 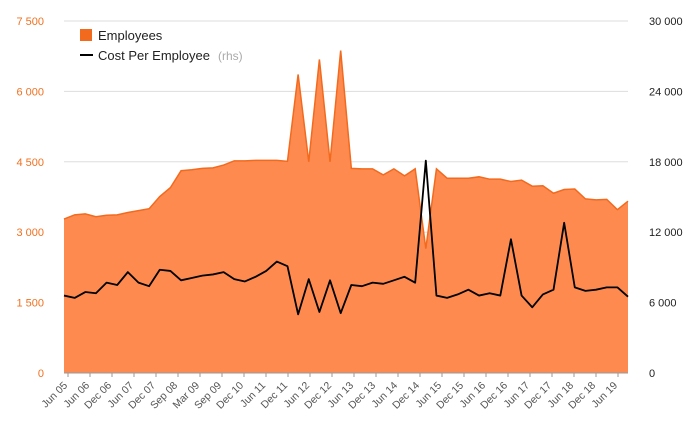 What do you see at coordinates (86, 35) in the screenshot?
I see `legend-swatch-employees` at bounding box center [86, 35].